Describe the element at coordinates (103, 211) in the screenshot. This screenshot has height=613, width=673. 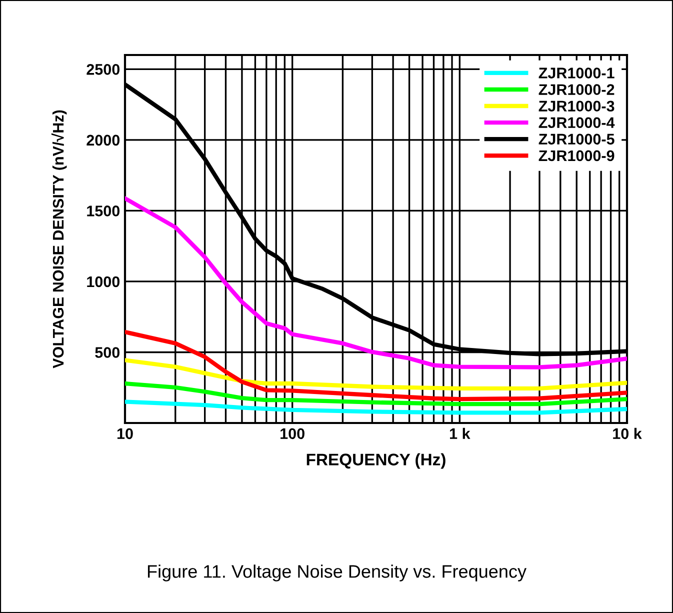
I see `y-tick-label: 1500` at that location.